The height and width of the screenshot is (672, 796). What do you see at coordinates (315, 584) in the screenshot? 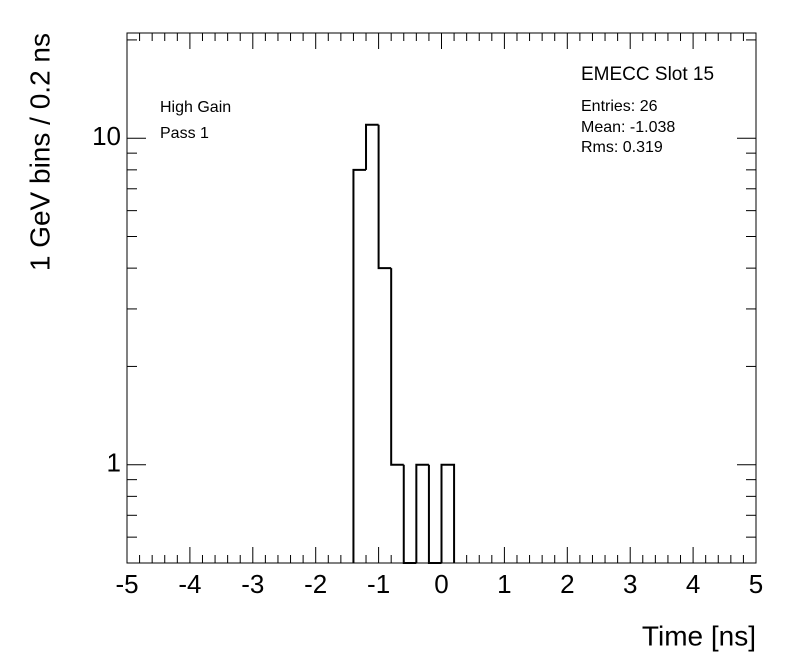
I see `x-tick-label: -2` at bounding box center [315, 584].